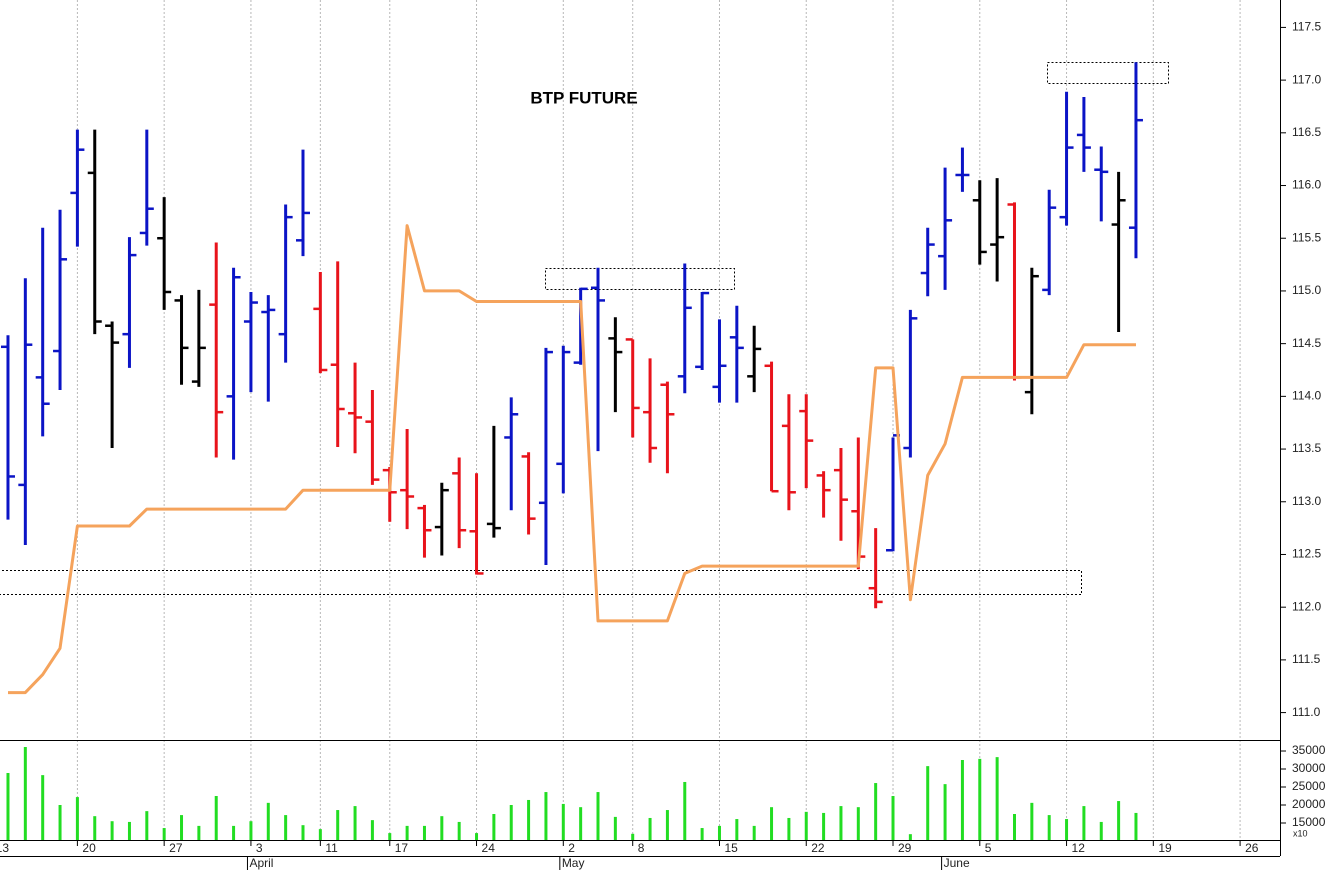 Image resolution: width=1330 pixels, height=870 pixels. I want to click on x-tick-label: 19, so click(1165, 848).